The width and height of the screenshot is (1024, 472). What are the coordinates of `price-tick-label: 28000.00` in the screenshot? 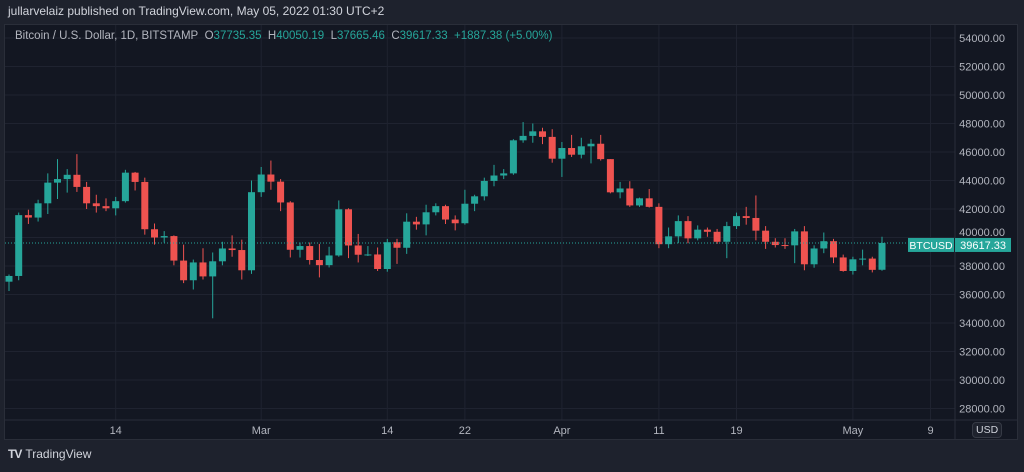 It's located at (982, 410).